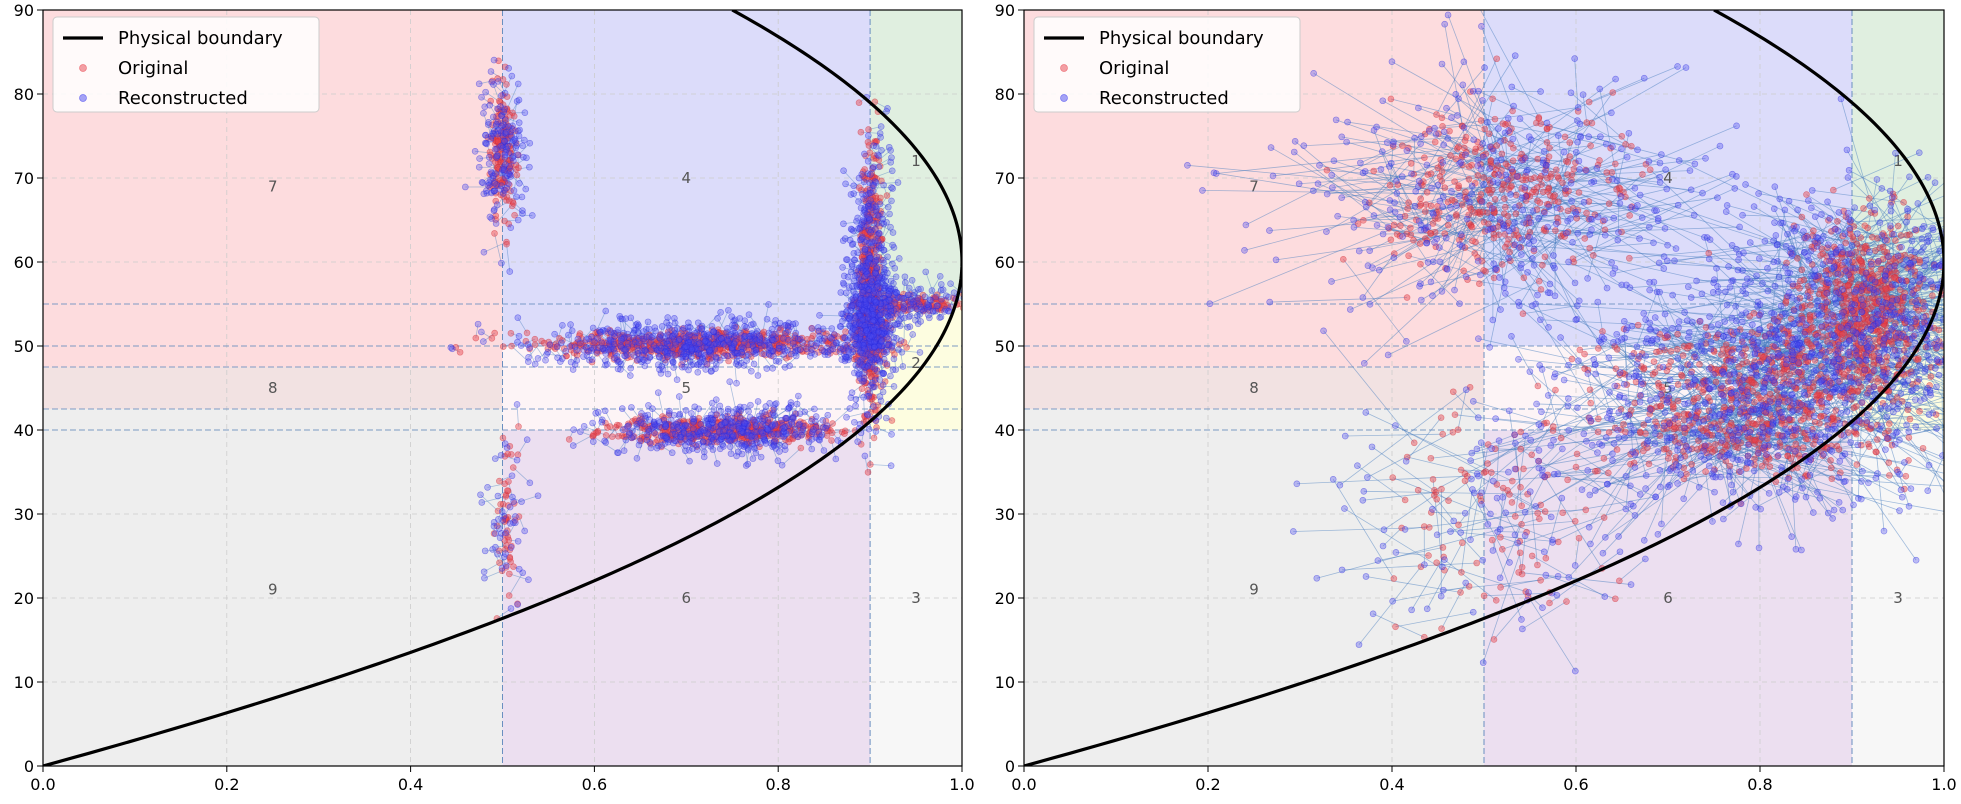  Describe the element at coordinates (916, 598) in the screenshot. I see `region-label-3: 3` at that location.